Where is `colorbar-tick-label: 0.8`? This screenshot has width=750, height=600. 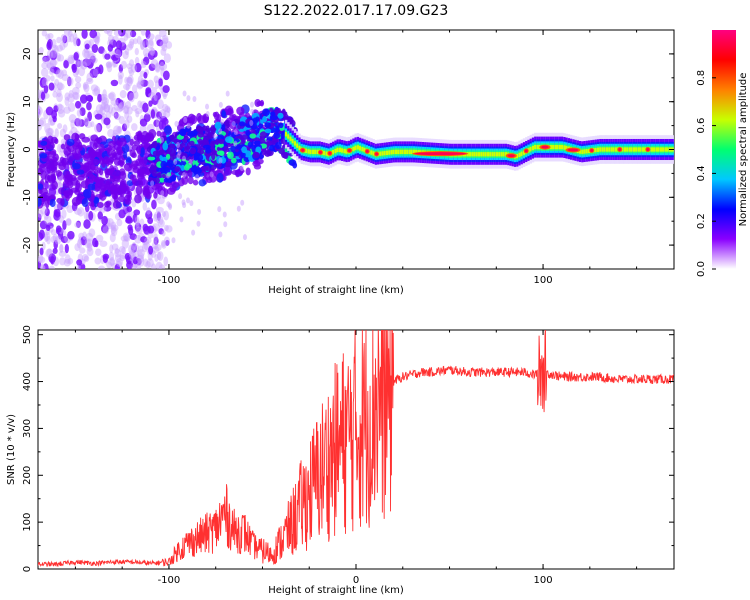 colorbar-tick-label: 0.8 is located at coordinates (701, 78).